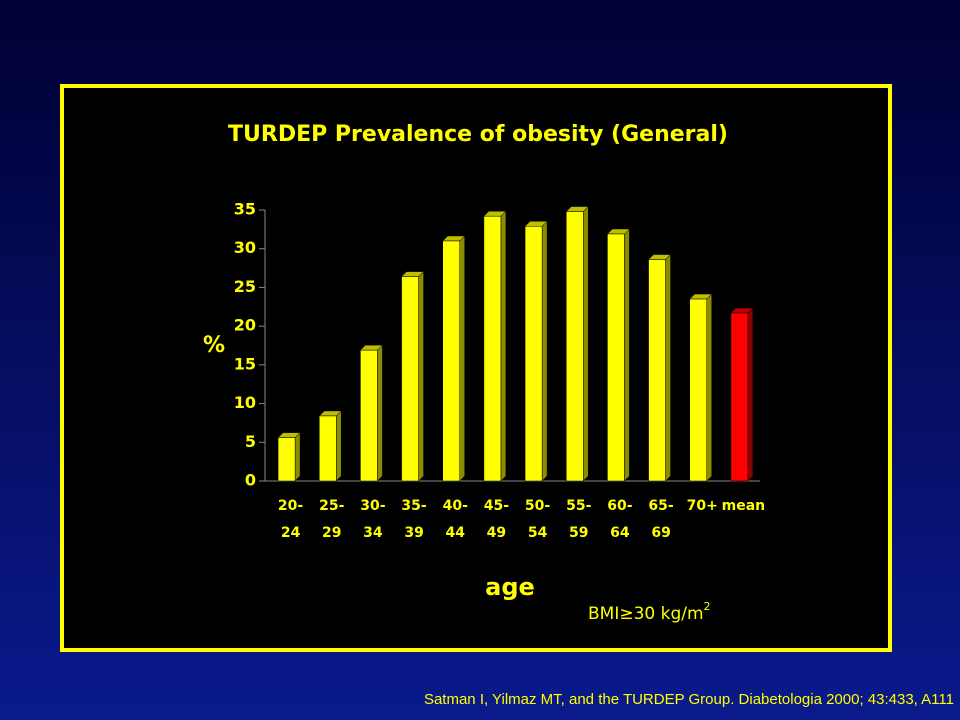 The width and height of the screenshot is (960, 720). What do you see at coordinates (456, 533) in the screenshot?
I see `x-tick-label: 44` at bounding box center [456, 533].